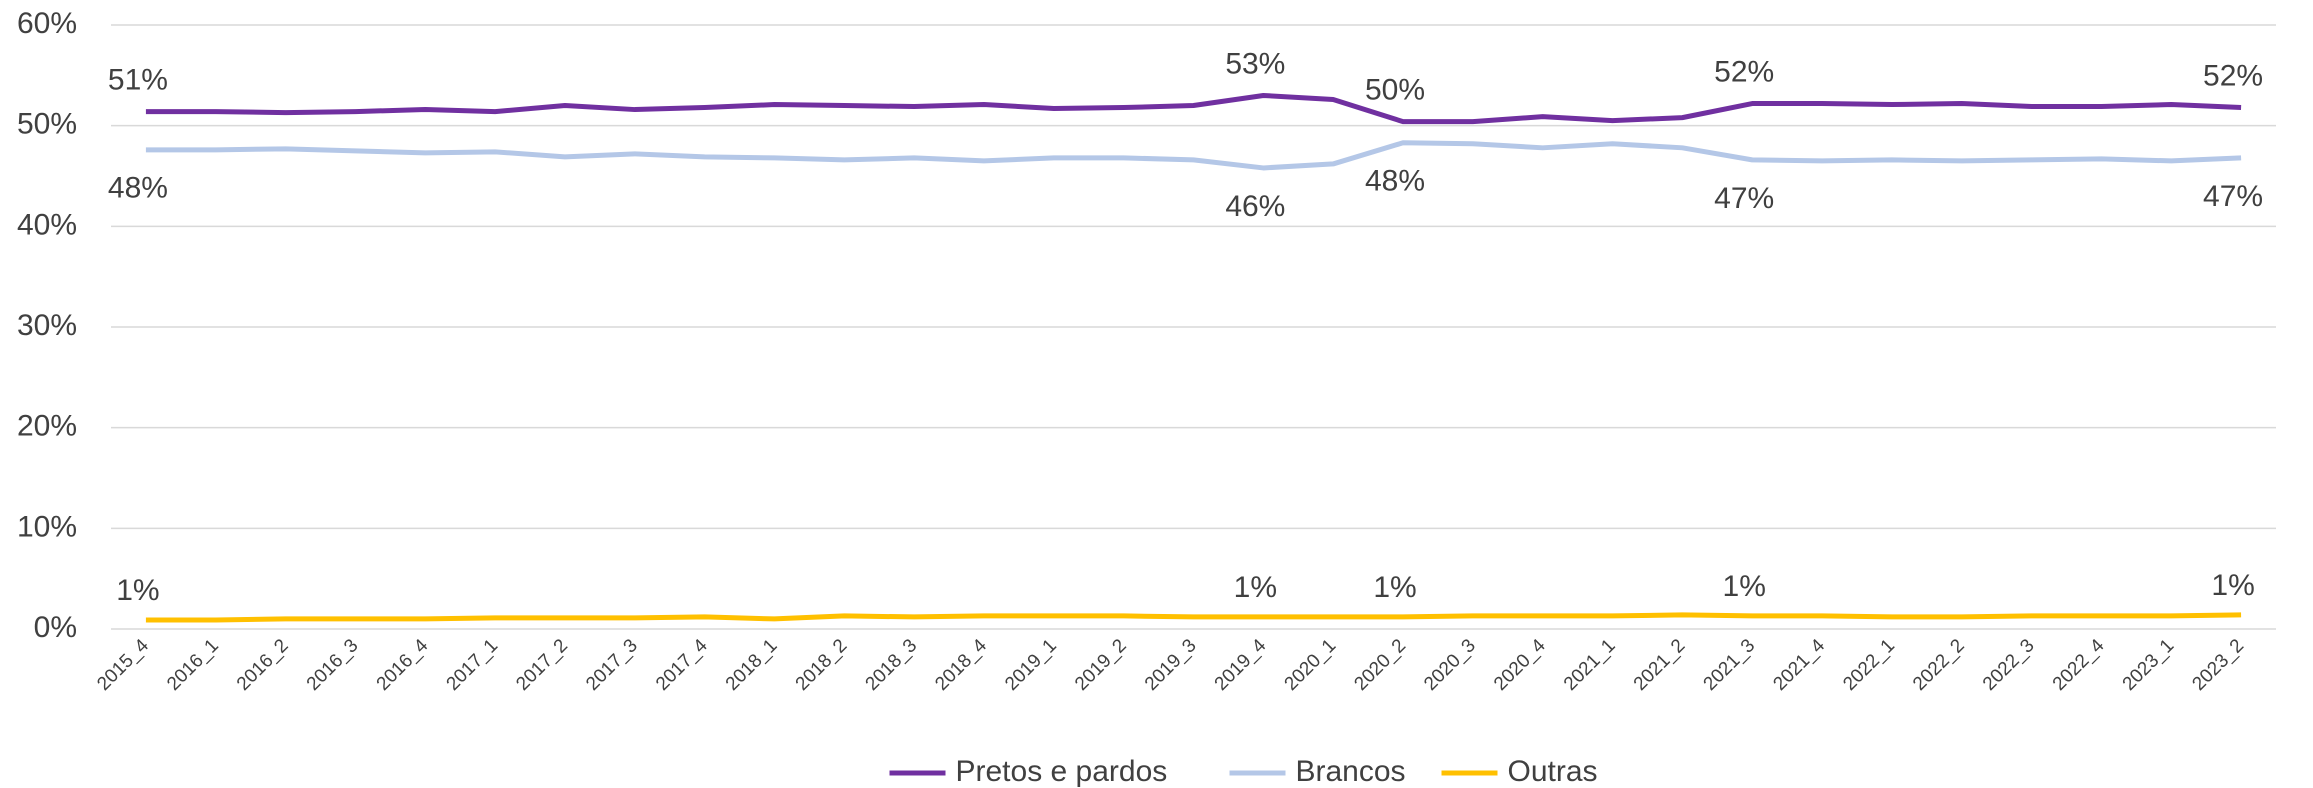 This screenshot has height=788, width=2313. I want to click on x-tick-label: 2020_1, so click(1311, 665).